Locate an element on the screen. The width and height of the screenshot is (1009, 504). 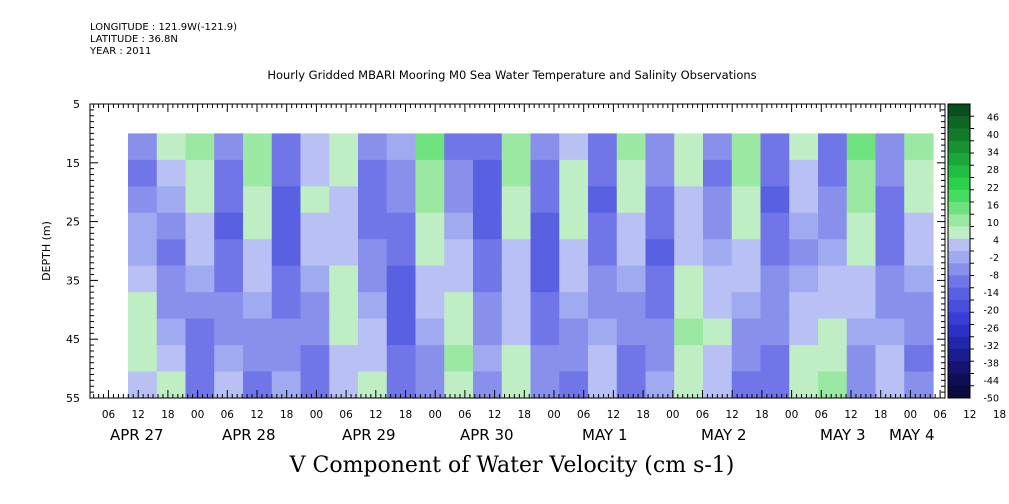
colorbar-label: -2 is located at coordinates (994, 258).